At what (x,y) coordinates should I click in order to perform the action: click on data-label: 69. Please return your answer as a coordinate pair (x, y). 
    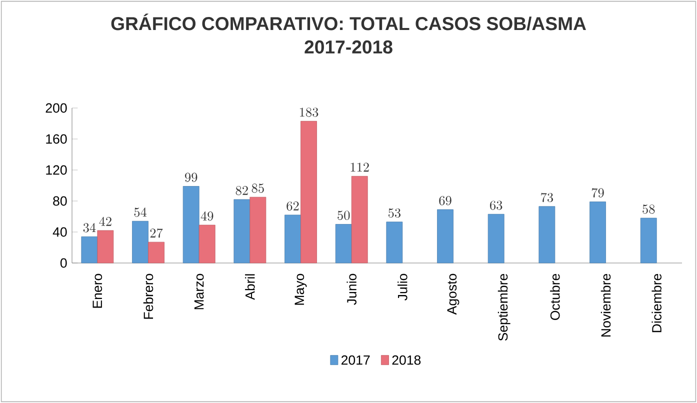
    Looking at the image, I should click on (445, 201).